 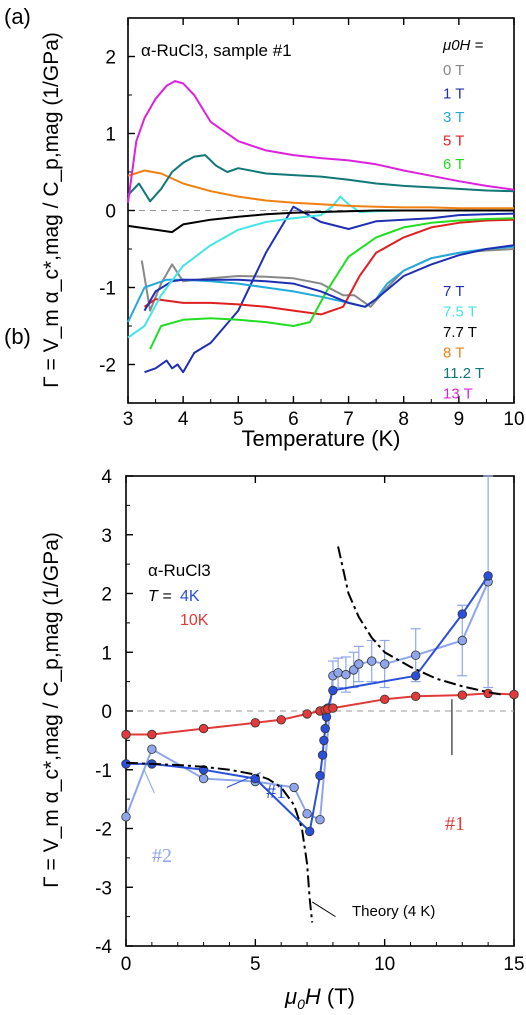 I want to click on x-tick-label: 3, so click(x=128, y=419).